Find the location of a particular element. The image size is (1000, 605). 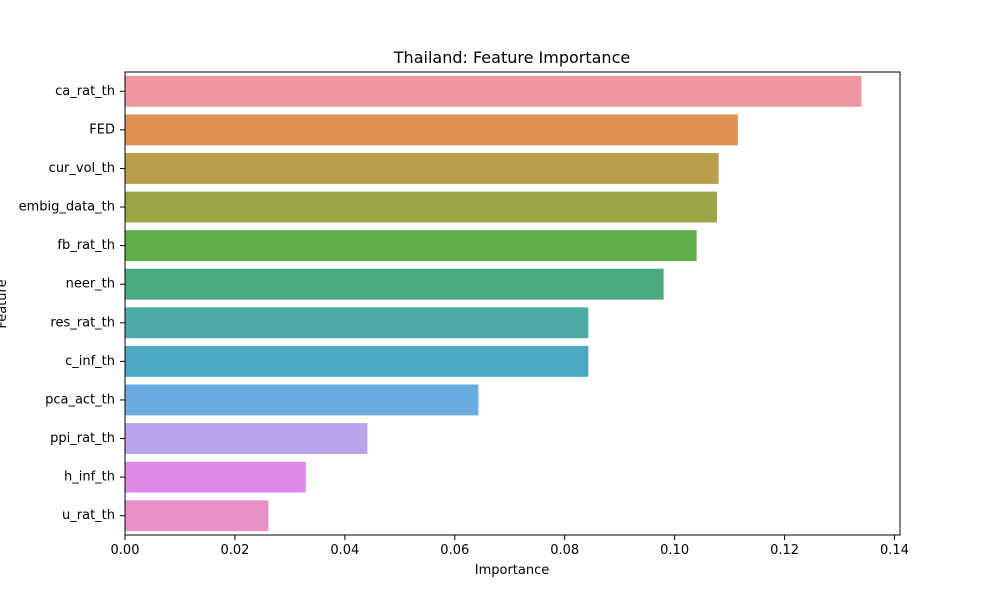

bar-ca_rat_th is located at coordinates (493, 91).